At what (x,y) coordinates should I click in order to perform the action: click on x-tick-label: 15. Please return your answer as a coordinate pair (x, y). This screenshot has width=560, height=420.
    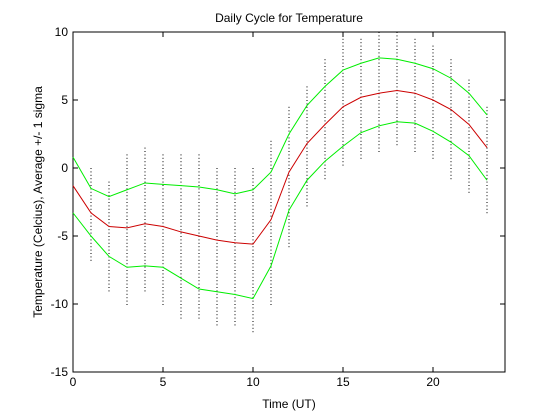
    Looking at the image, I should click on (343, 382).